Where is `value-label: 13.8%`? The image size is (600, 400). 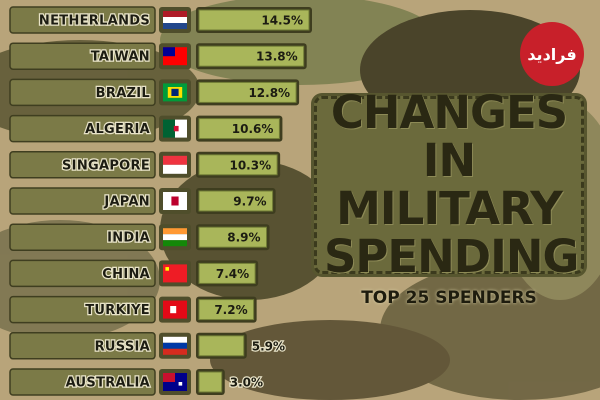
value-label: 13.8% is located at coordinates (277, 57).